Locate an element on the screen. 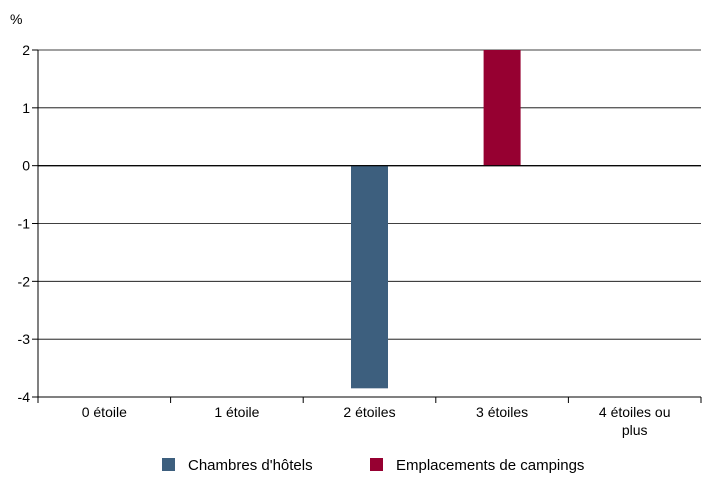 The height and width of the screenshot is (480, 709). y-tick-label: 0 is located at coordinates (26, 166).